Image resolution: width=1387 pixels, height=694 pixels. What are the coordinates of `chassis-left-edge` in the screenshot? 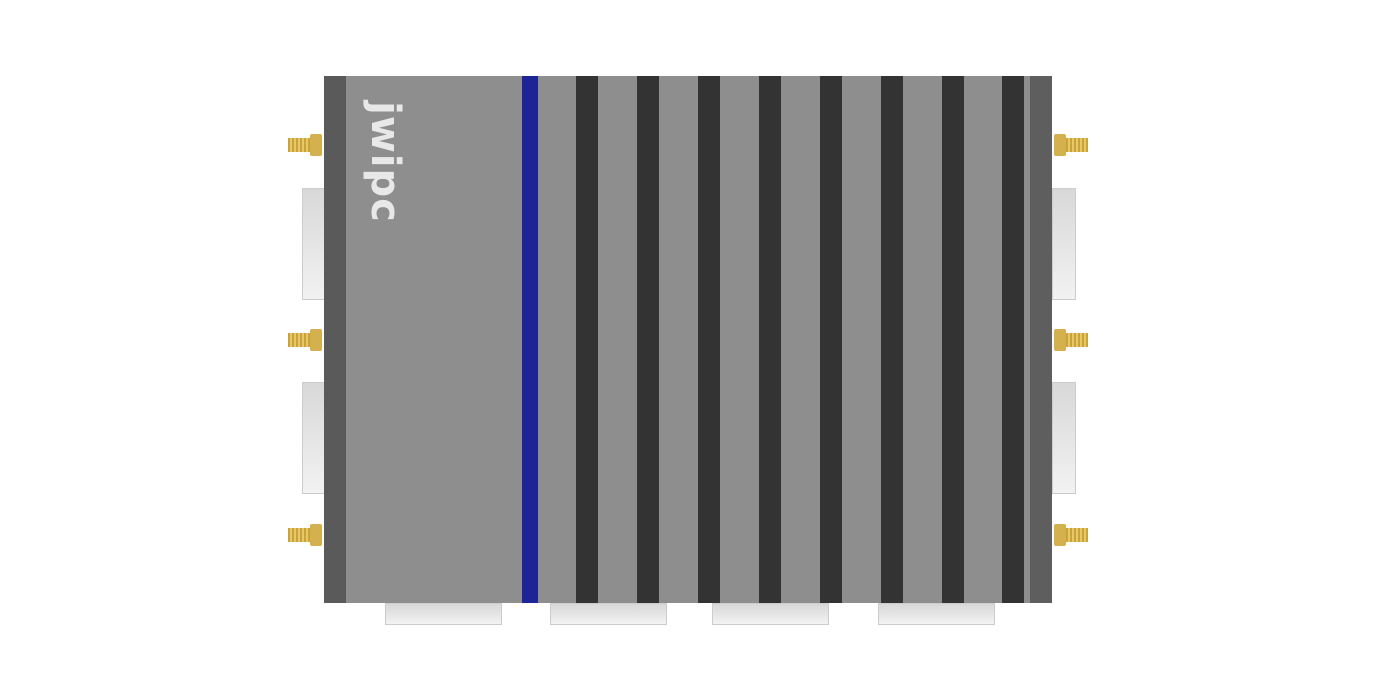 It's located at (335, 339).